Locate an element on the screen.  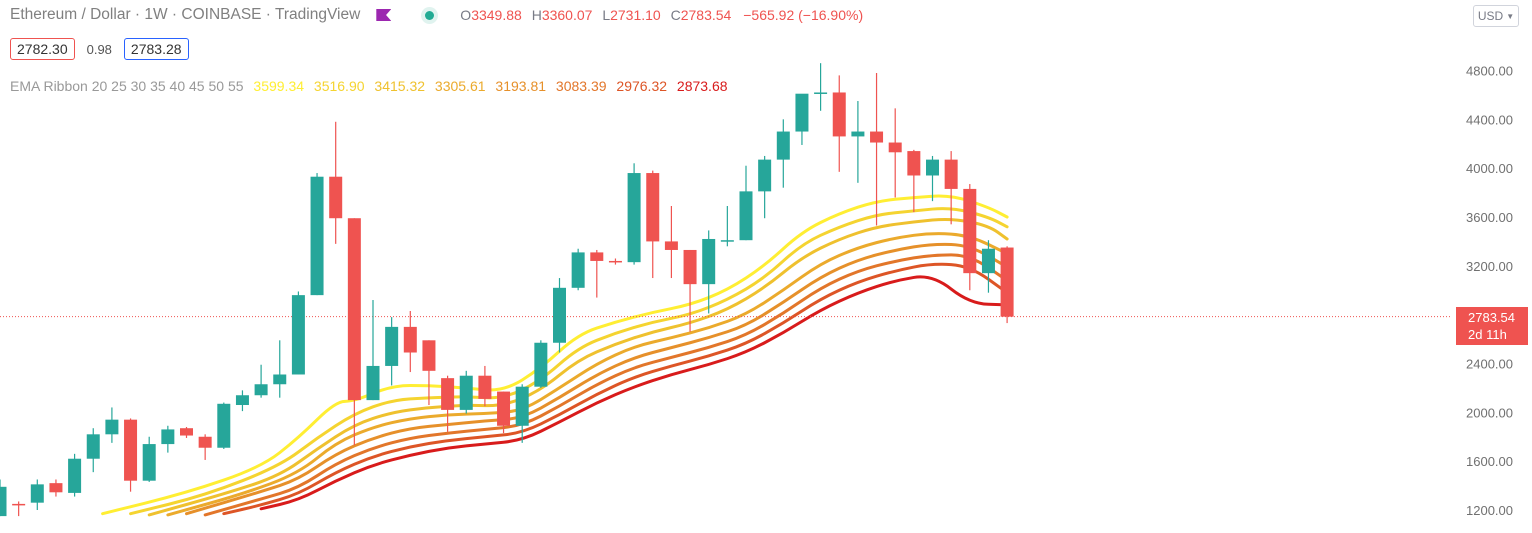
y-tick-label: 2000.00 is located at coordinates (1489, 412).